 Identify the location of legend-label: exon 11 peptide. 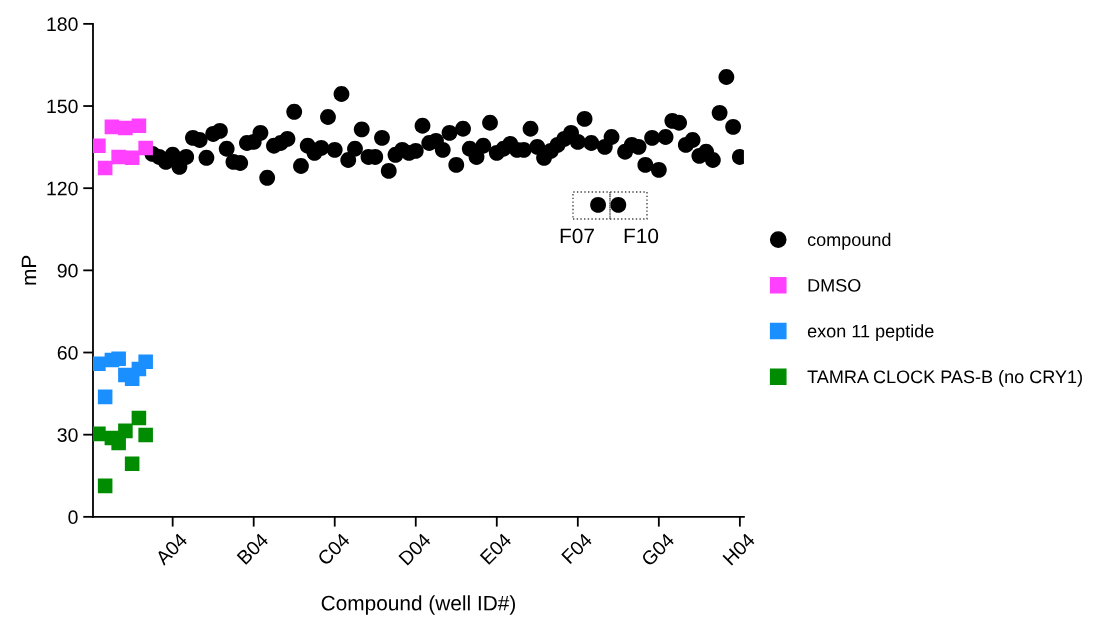
(870, 333).